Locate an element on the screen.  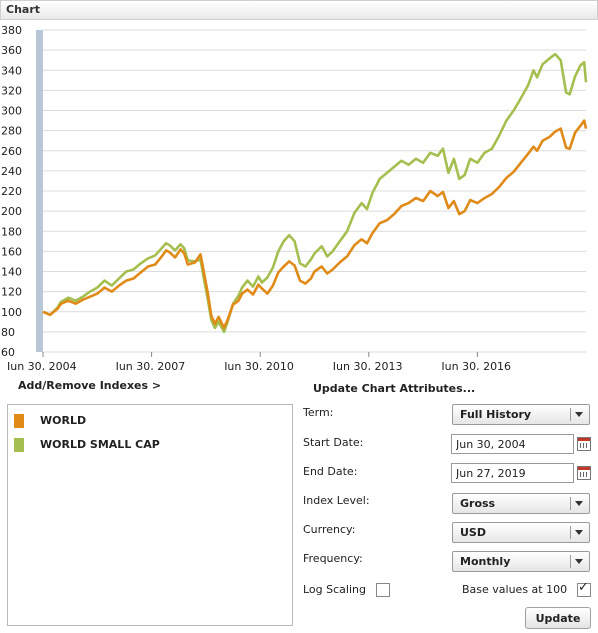
legend-label-world-small-cap: WORLD SMALL CAP is located at coordinates (100, 444).